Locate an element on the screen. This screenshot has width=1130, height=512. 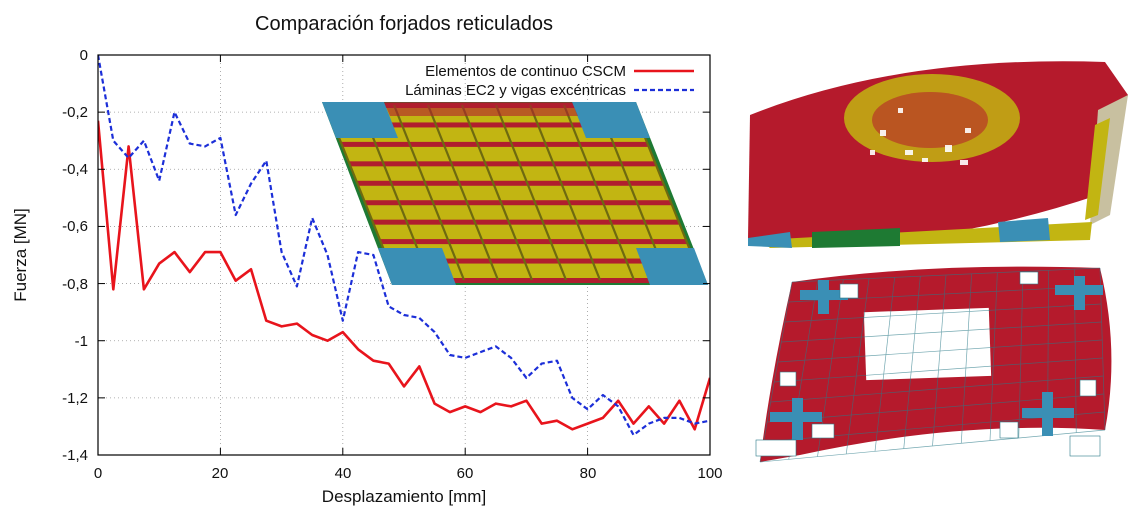
deformed-slab-bottom-image is located at coordinates (933, 364).